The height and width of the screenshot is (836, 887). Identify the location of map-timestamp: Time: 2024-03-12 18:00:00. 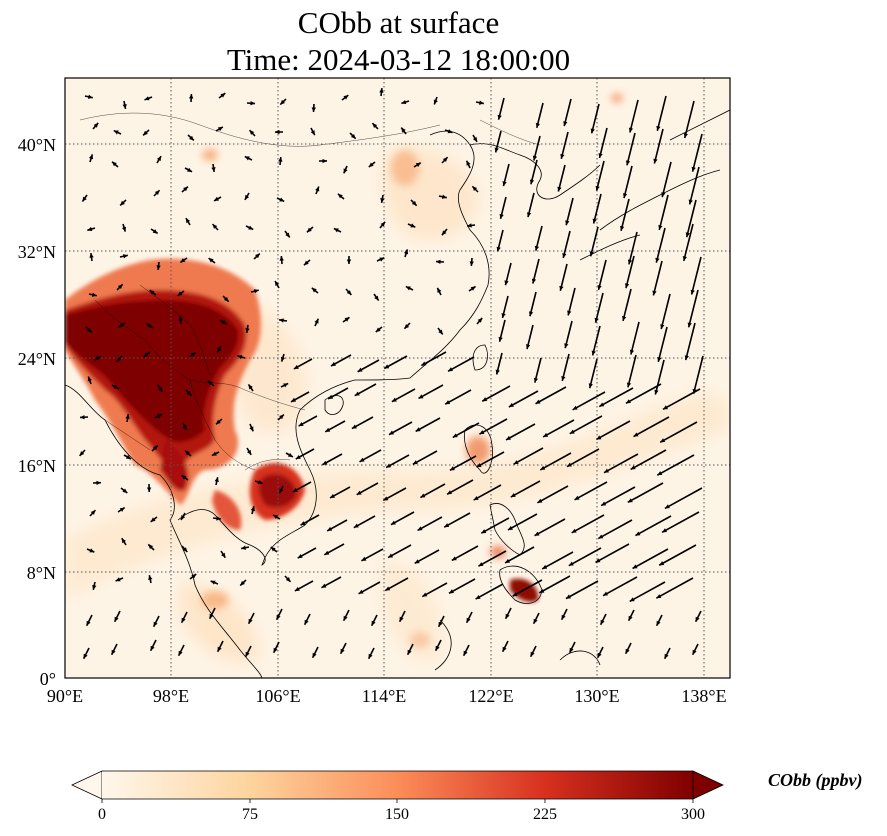
(398, 59).